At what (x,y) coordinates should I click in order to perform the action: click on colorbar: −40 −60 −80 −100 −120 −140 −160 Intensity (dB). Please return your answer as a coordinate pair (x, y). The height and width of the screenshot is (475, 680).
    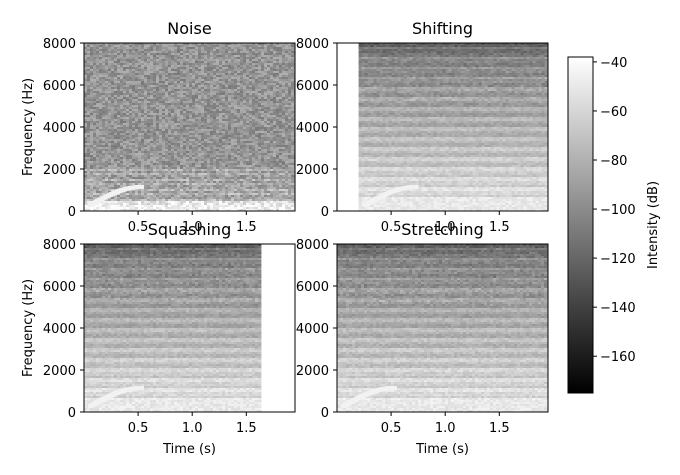
    Looking at the image, I should click on (614, 224).